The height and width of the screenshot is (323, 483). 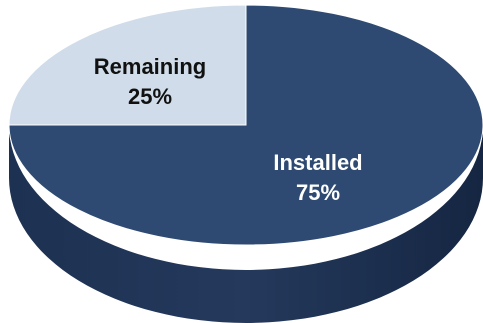 I want to click on slice-value-installed: 75%, so click(x=318, y=192).